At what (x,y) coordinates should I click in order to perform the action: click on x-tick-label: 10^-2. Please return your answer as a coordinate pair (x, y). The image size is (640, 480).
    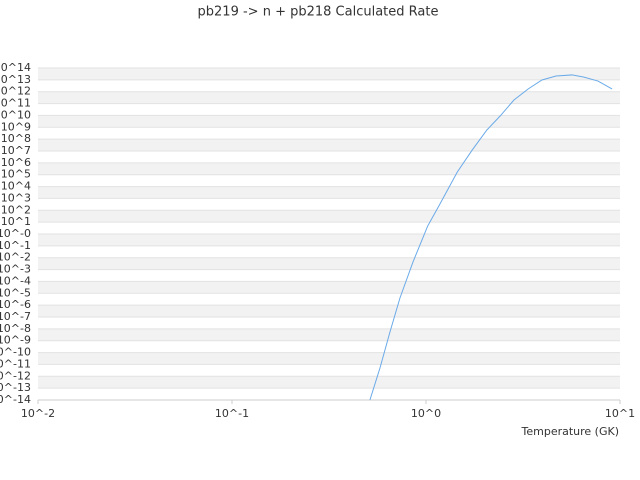
    Looking at the image, I should click on (38, 413).